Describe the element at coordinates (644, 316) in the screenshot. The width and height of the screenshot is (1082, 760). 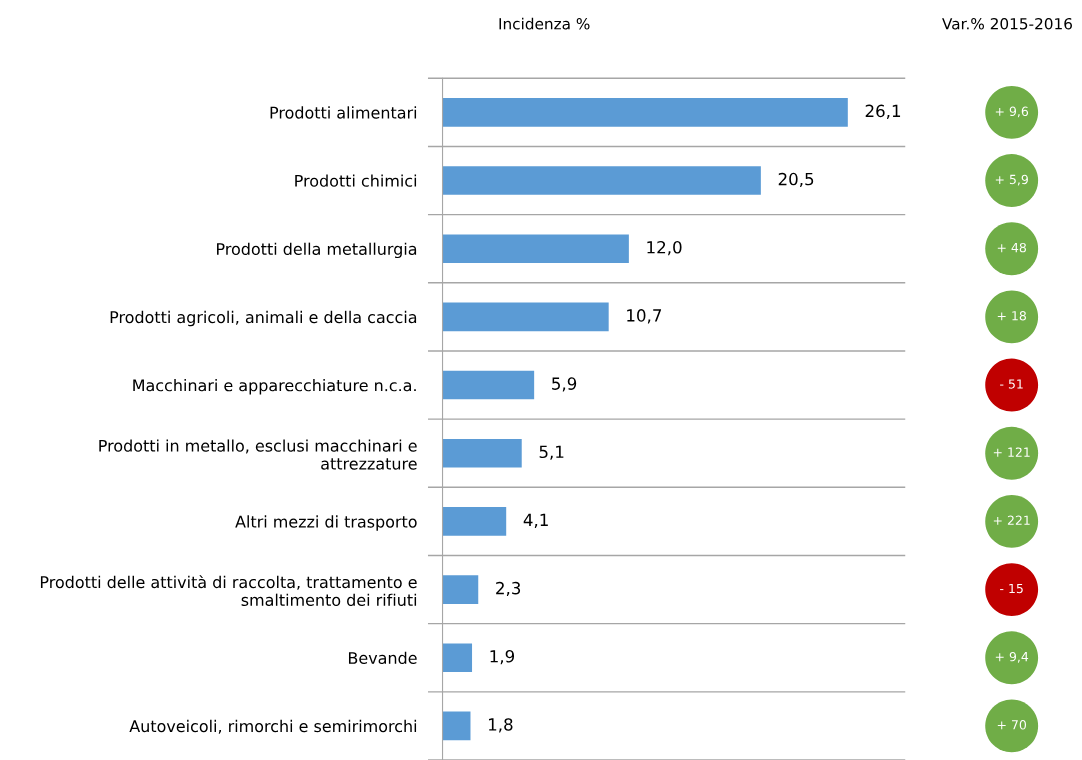
I see `data-label: 10,7` at that location.